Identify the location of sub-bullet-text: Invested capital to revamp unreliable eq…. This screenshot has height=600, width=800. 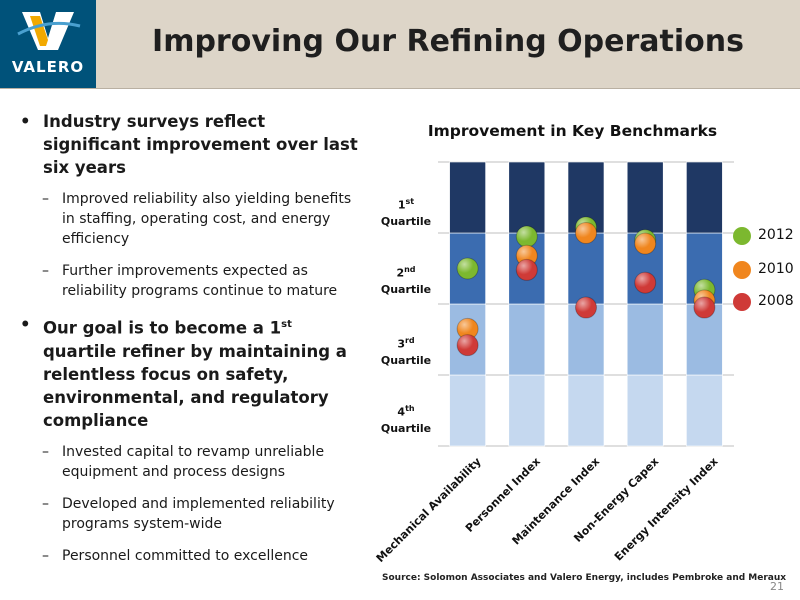
(193, 461).